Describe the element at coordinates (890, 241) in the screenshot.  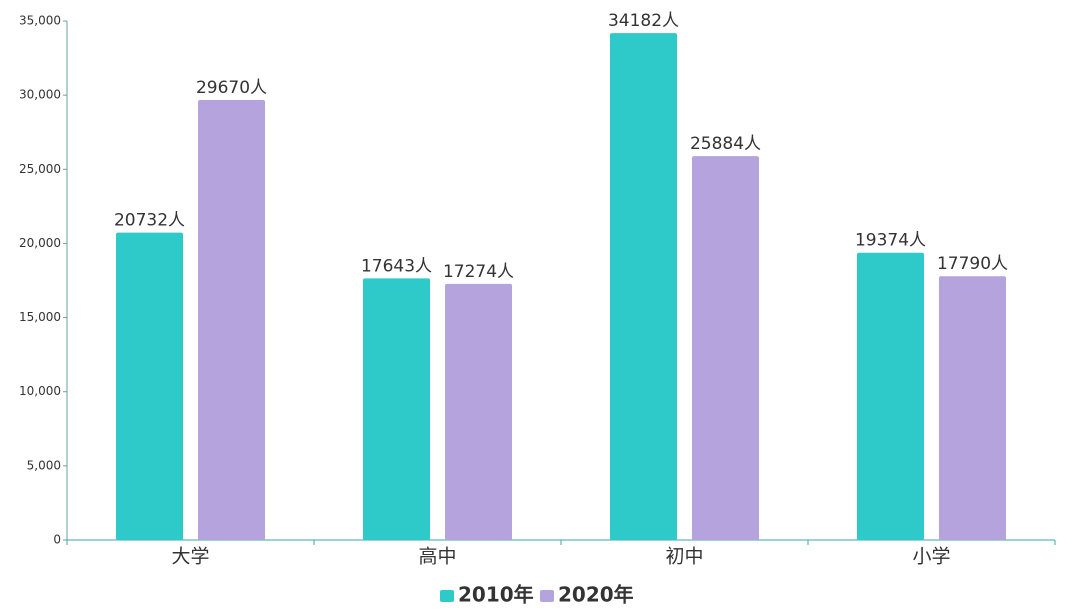
I see `value-label: 19374人` at that location.